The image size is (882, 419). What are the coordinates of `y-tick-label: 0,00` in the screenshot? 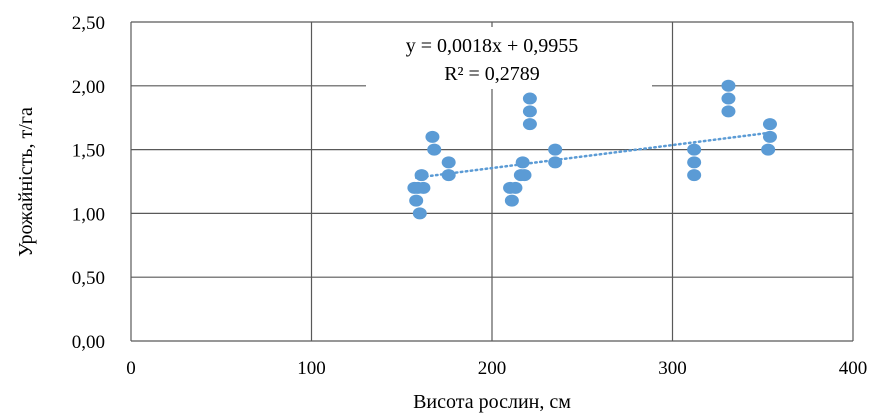 It's located at (88, 342).